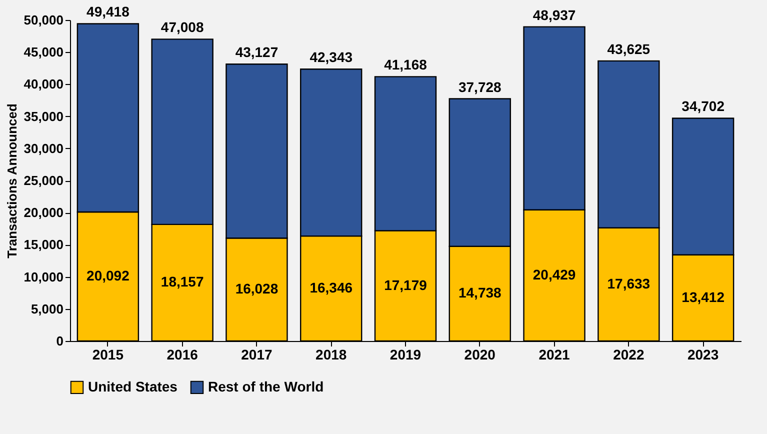 The height and width of the screenshot is (434, 767). What do you see at coordinates (406, 354) in the screenshot?
I see `x-tick-label: 2019` at bounding box center [406, 354].